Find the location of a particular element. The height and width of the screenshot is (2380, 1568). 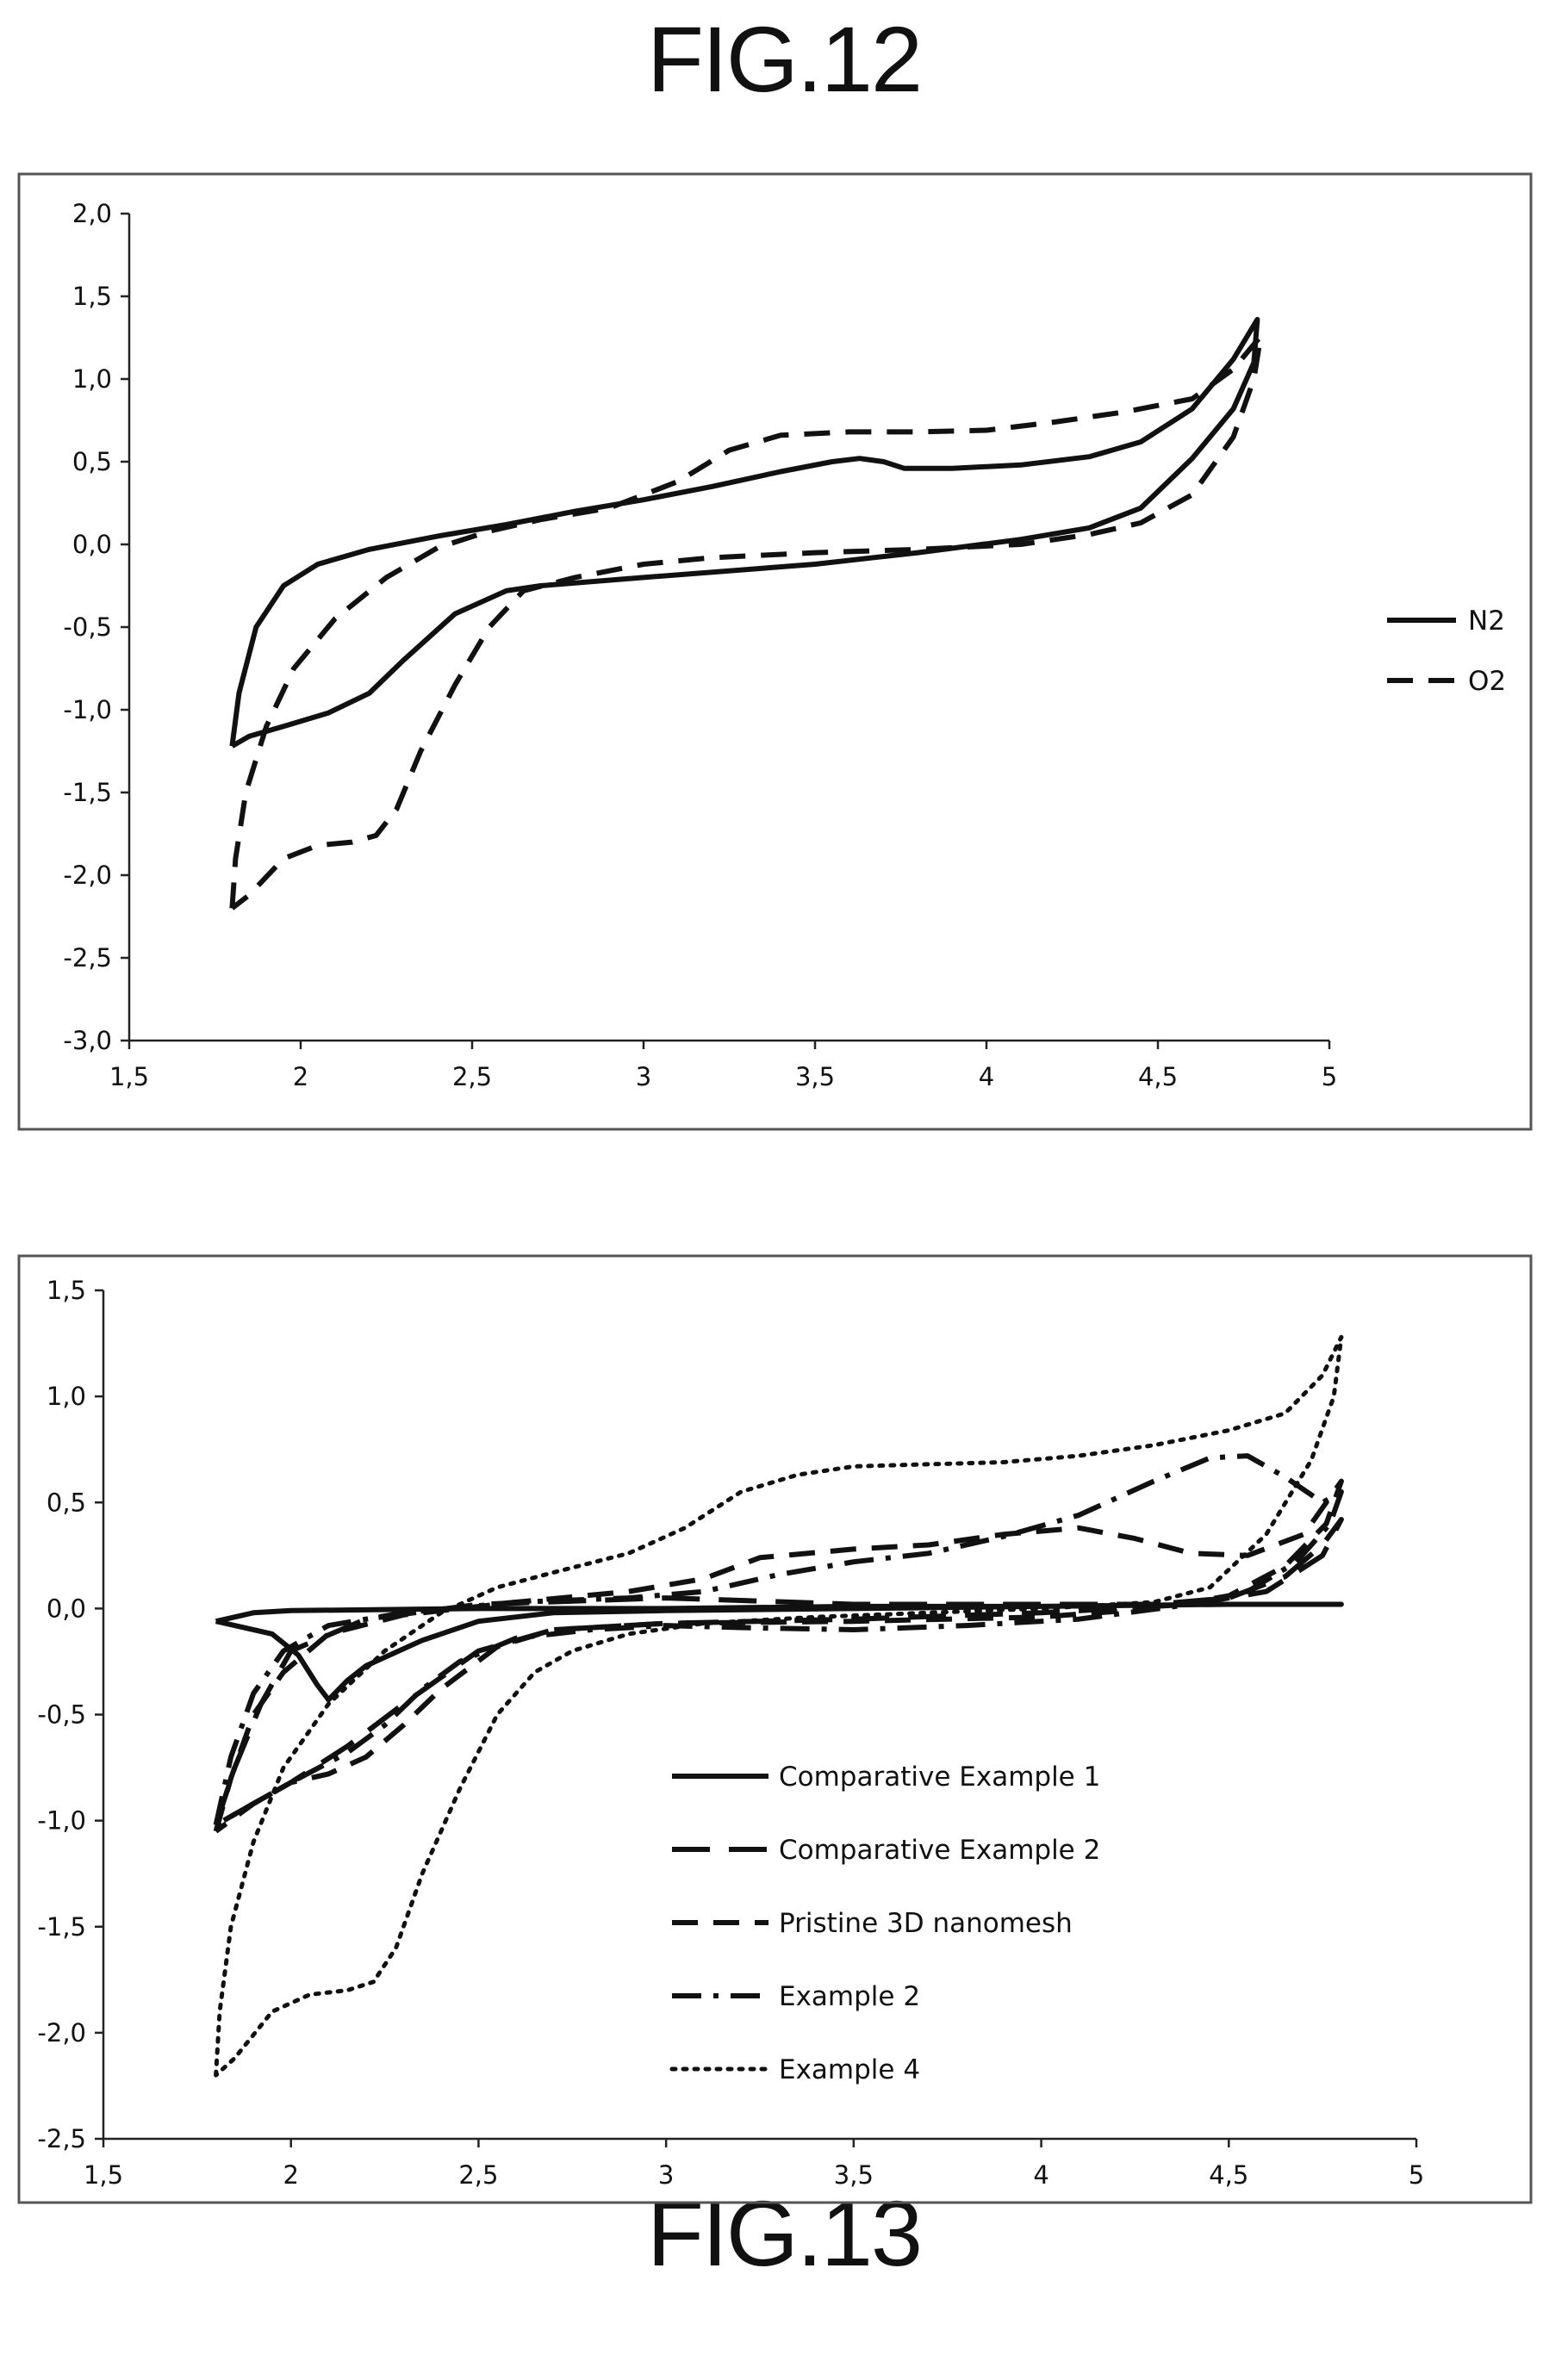

fig13-x-tick-label: 3 is located at coordinates (666, 2175).